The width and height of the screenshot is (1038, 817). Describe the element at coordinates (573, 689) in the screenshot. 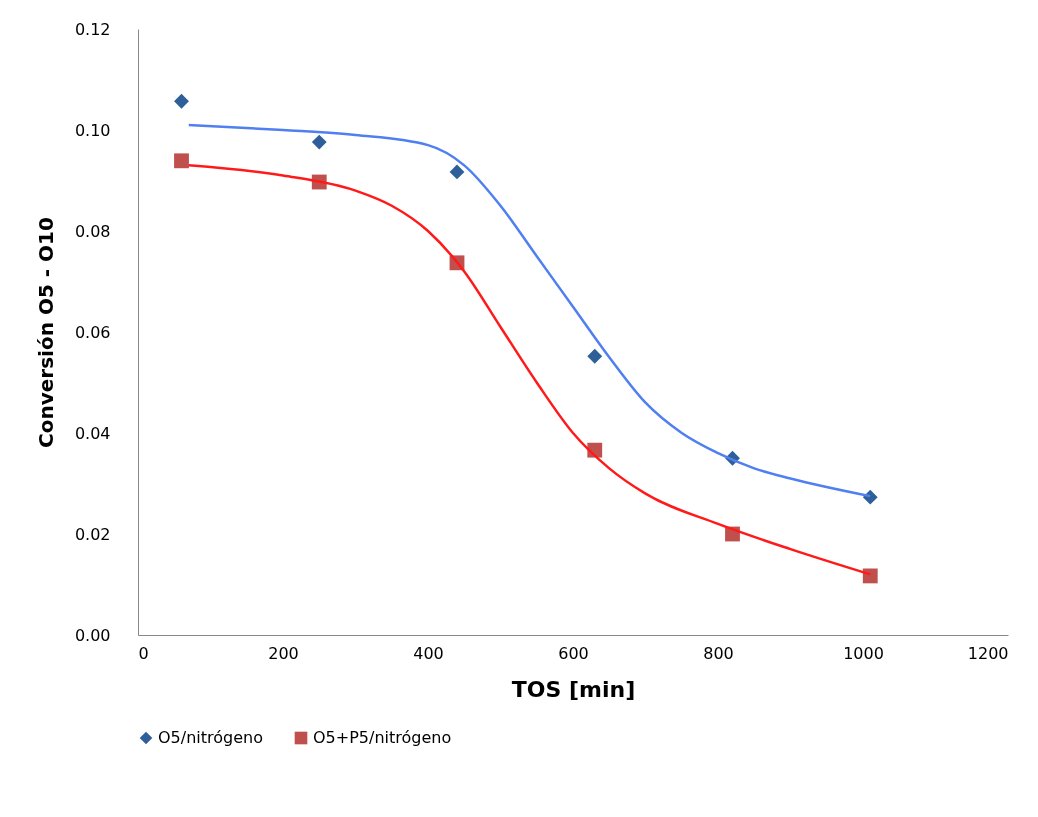

I see `x-axis-title: TOS [min]` at that location.